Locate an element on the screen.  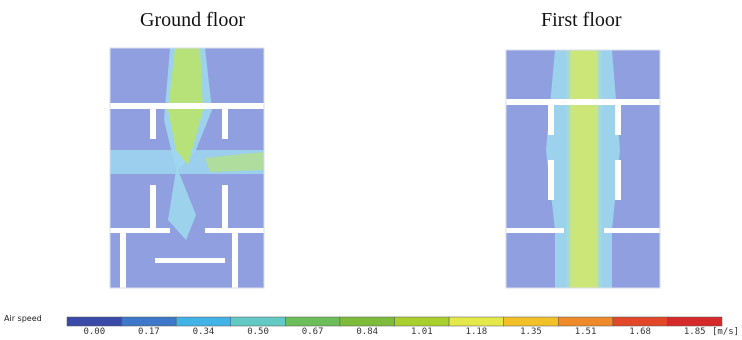
colorbar-tick-label: 1.18 is located at coordinates (477, 332).